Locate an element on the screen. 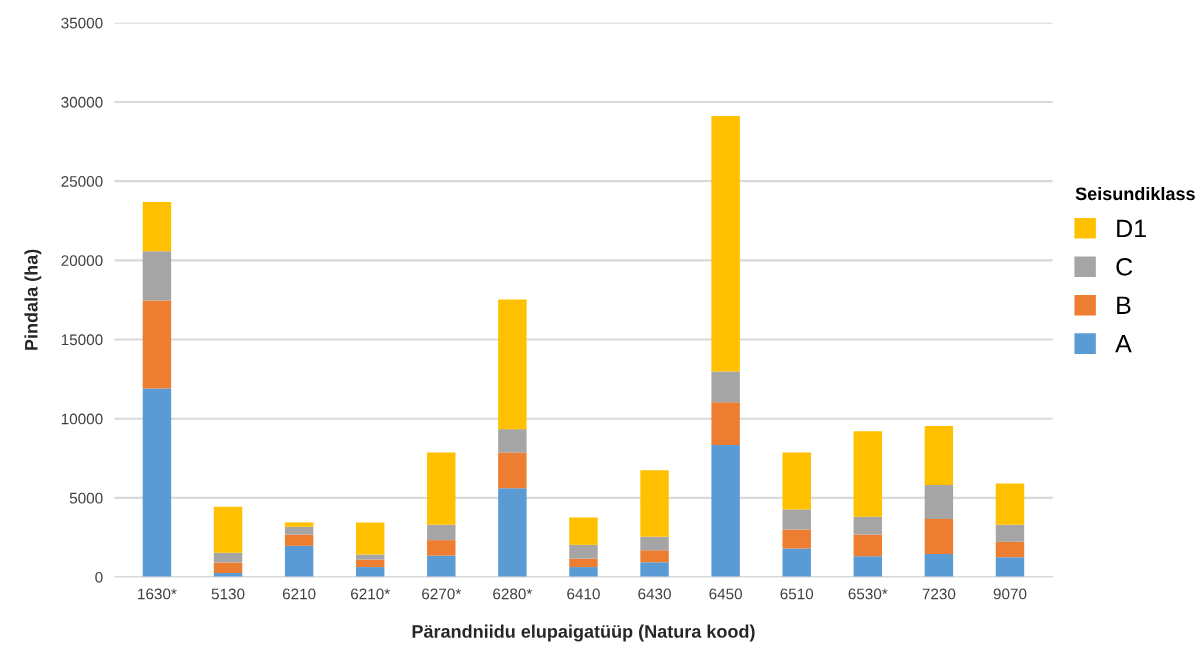  y-tick-label: 10000 is located at coordinates (82, 419).